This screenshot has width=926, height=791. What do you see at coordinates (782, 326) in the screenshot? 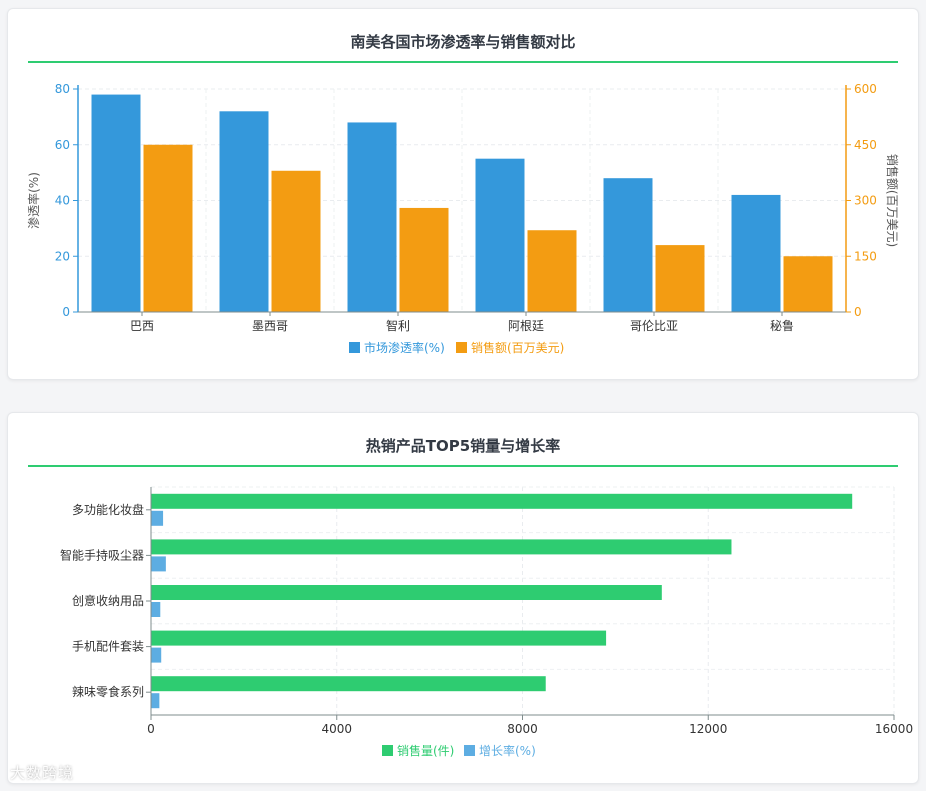
I see `chart1-category-label: 秘鲁` at bounding box center [782, 326].